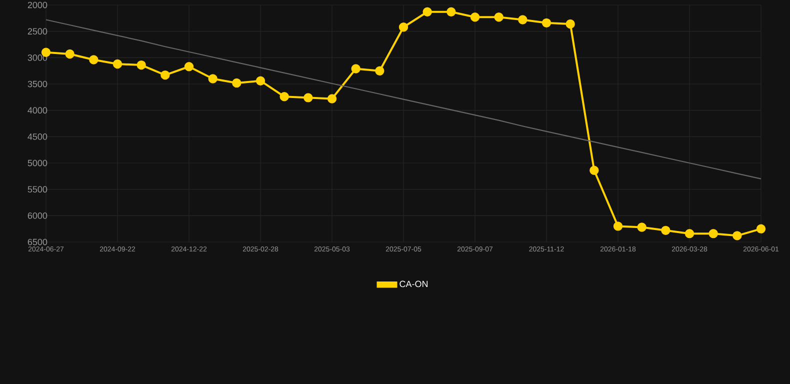 This screenshot has height=384, width=790. I want to click on y-tick-label: 5000, so click(38, 163).